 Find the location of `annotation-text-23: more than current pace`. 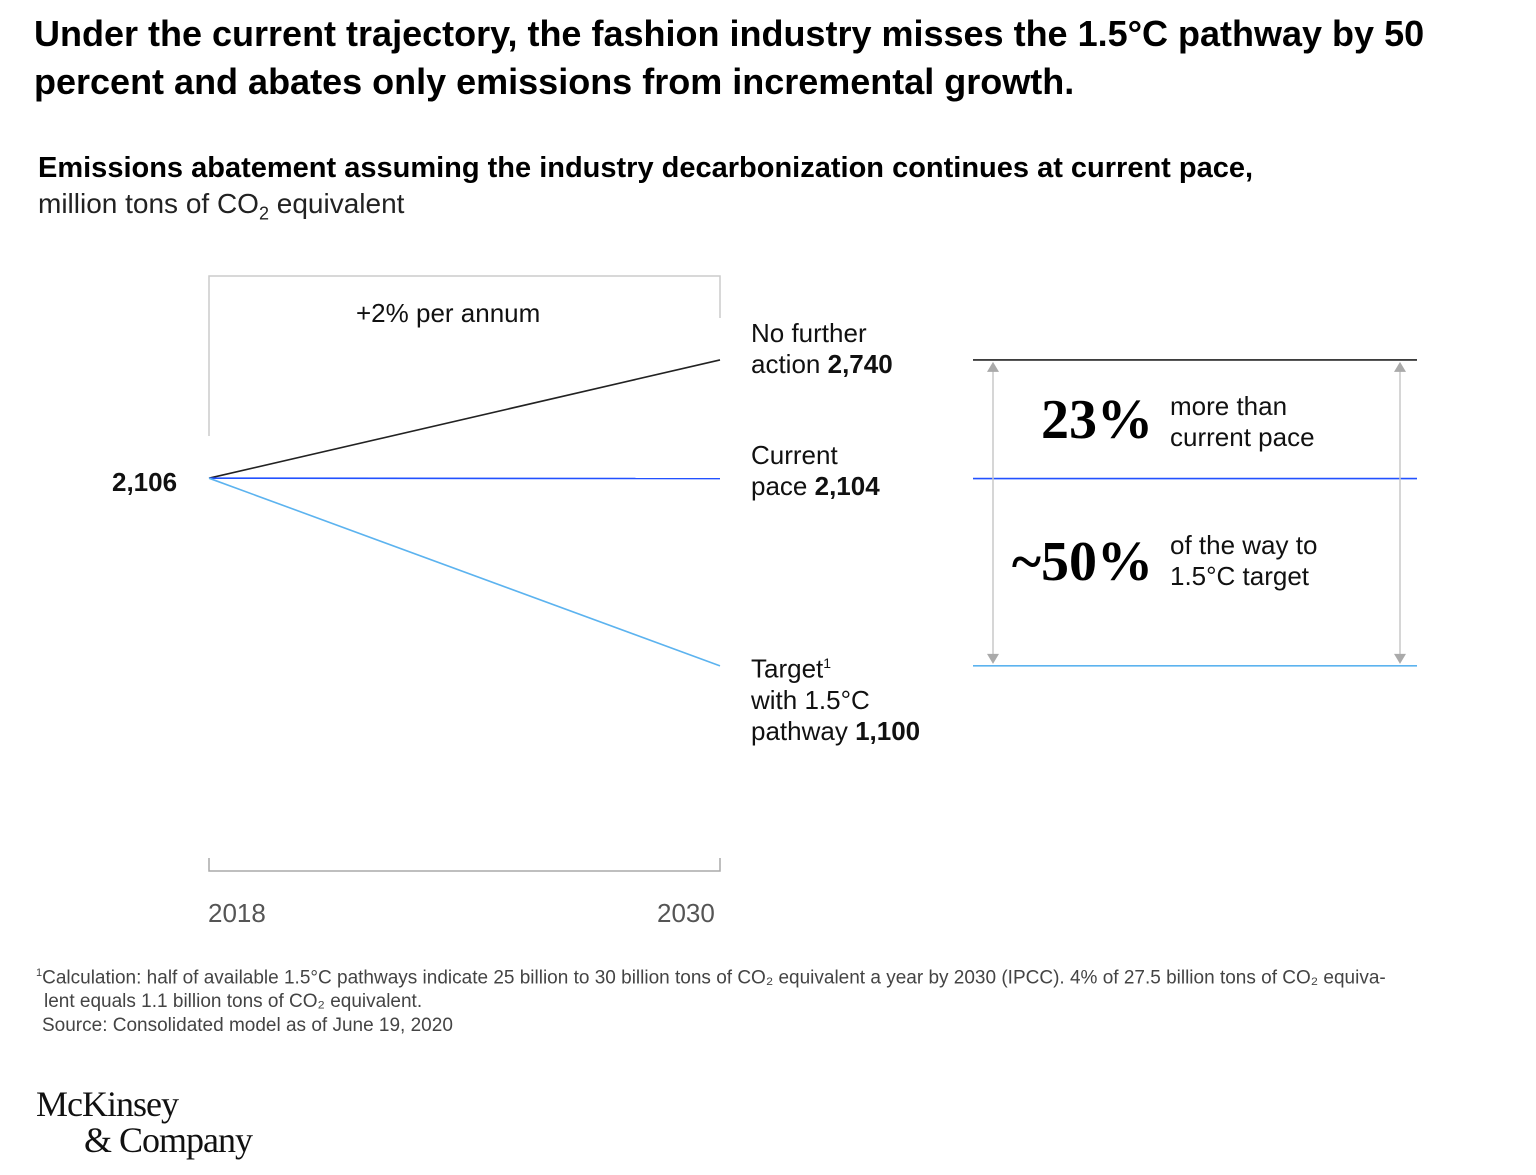

annotation-text-23: more than current pace is located at coordinates (1242, 422).